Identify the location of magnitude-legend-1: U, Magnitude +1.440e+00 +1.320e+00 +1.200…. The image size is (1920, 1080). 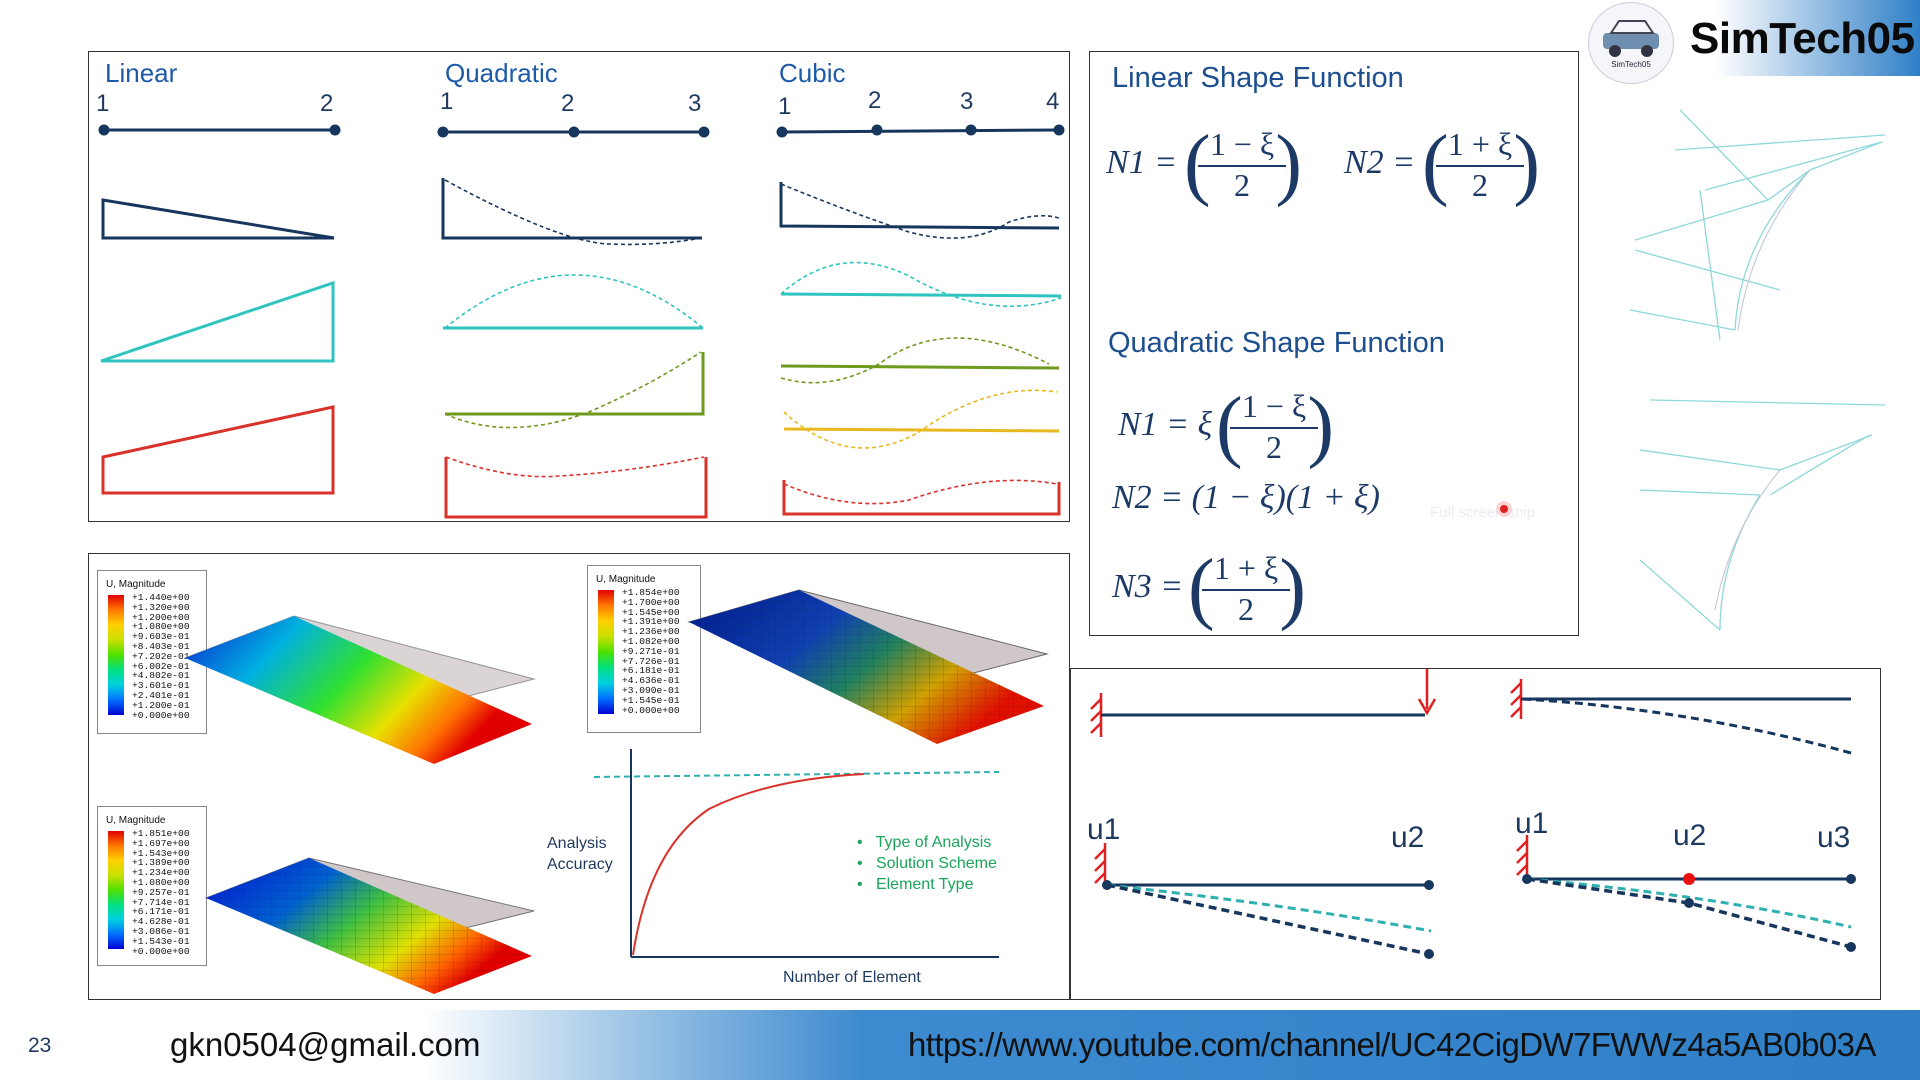
(152, 652).